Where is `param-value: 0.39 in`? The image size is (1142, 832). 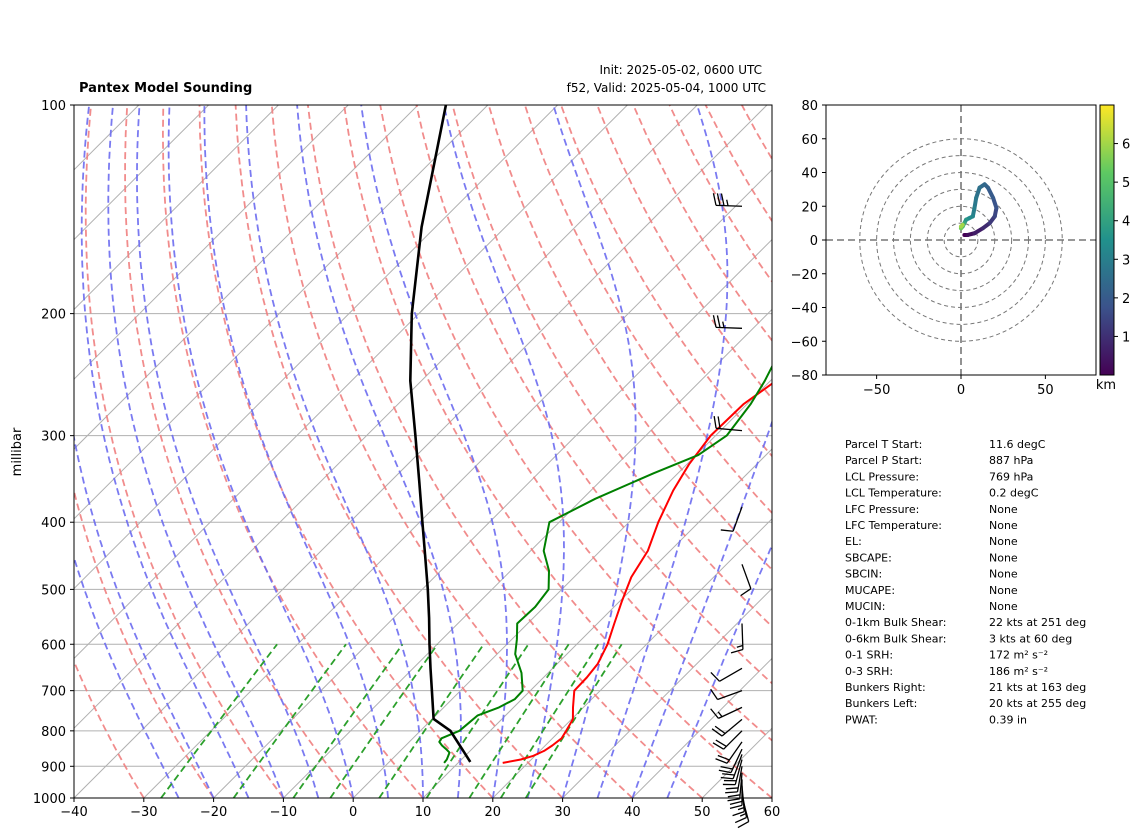
param-value: 0.39 in is located at coordinates (1008, 719).